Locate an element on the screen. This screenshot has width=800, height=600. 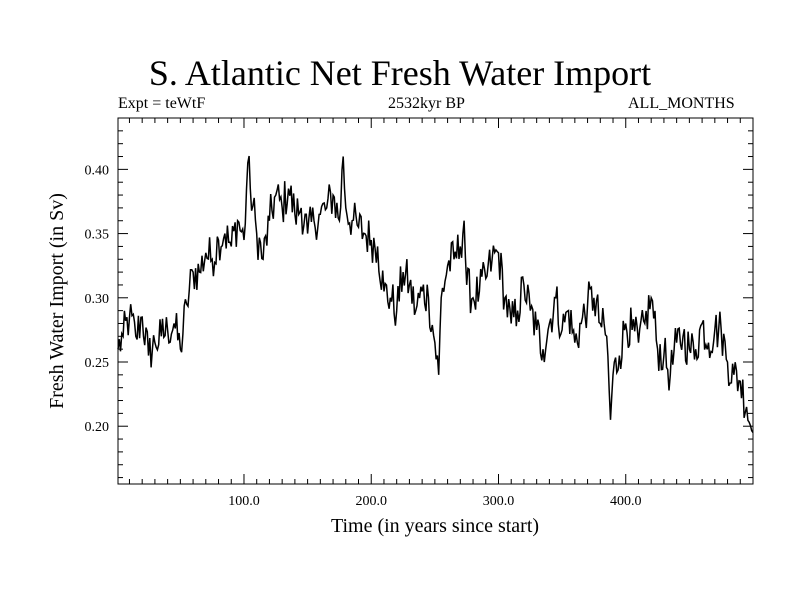
months-label: ALL_MONTHS is located at coordinates (681, 103).